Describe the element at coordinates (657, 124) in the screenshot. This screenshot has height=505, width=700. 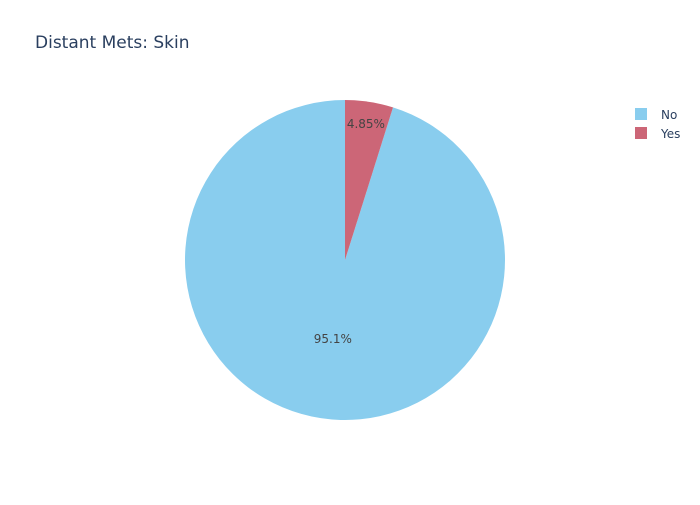
I see `legend: No Yes` at that location.